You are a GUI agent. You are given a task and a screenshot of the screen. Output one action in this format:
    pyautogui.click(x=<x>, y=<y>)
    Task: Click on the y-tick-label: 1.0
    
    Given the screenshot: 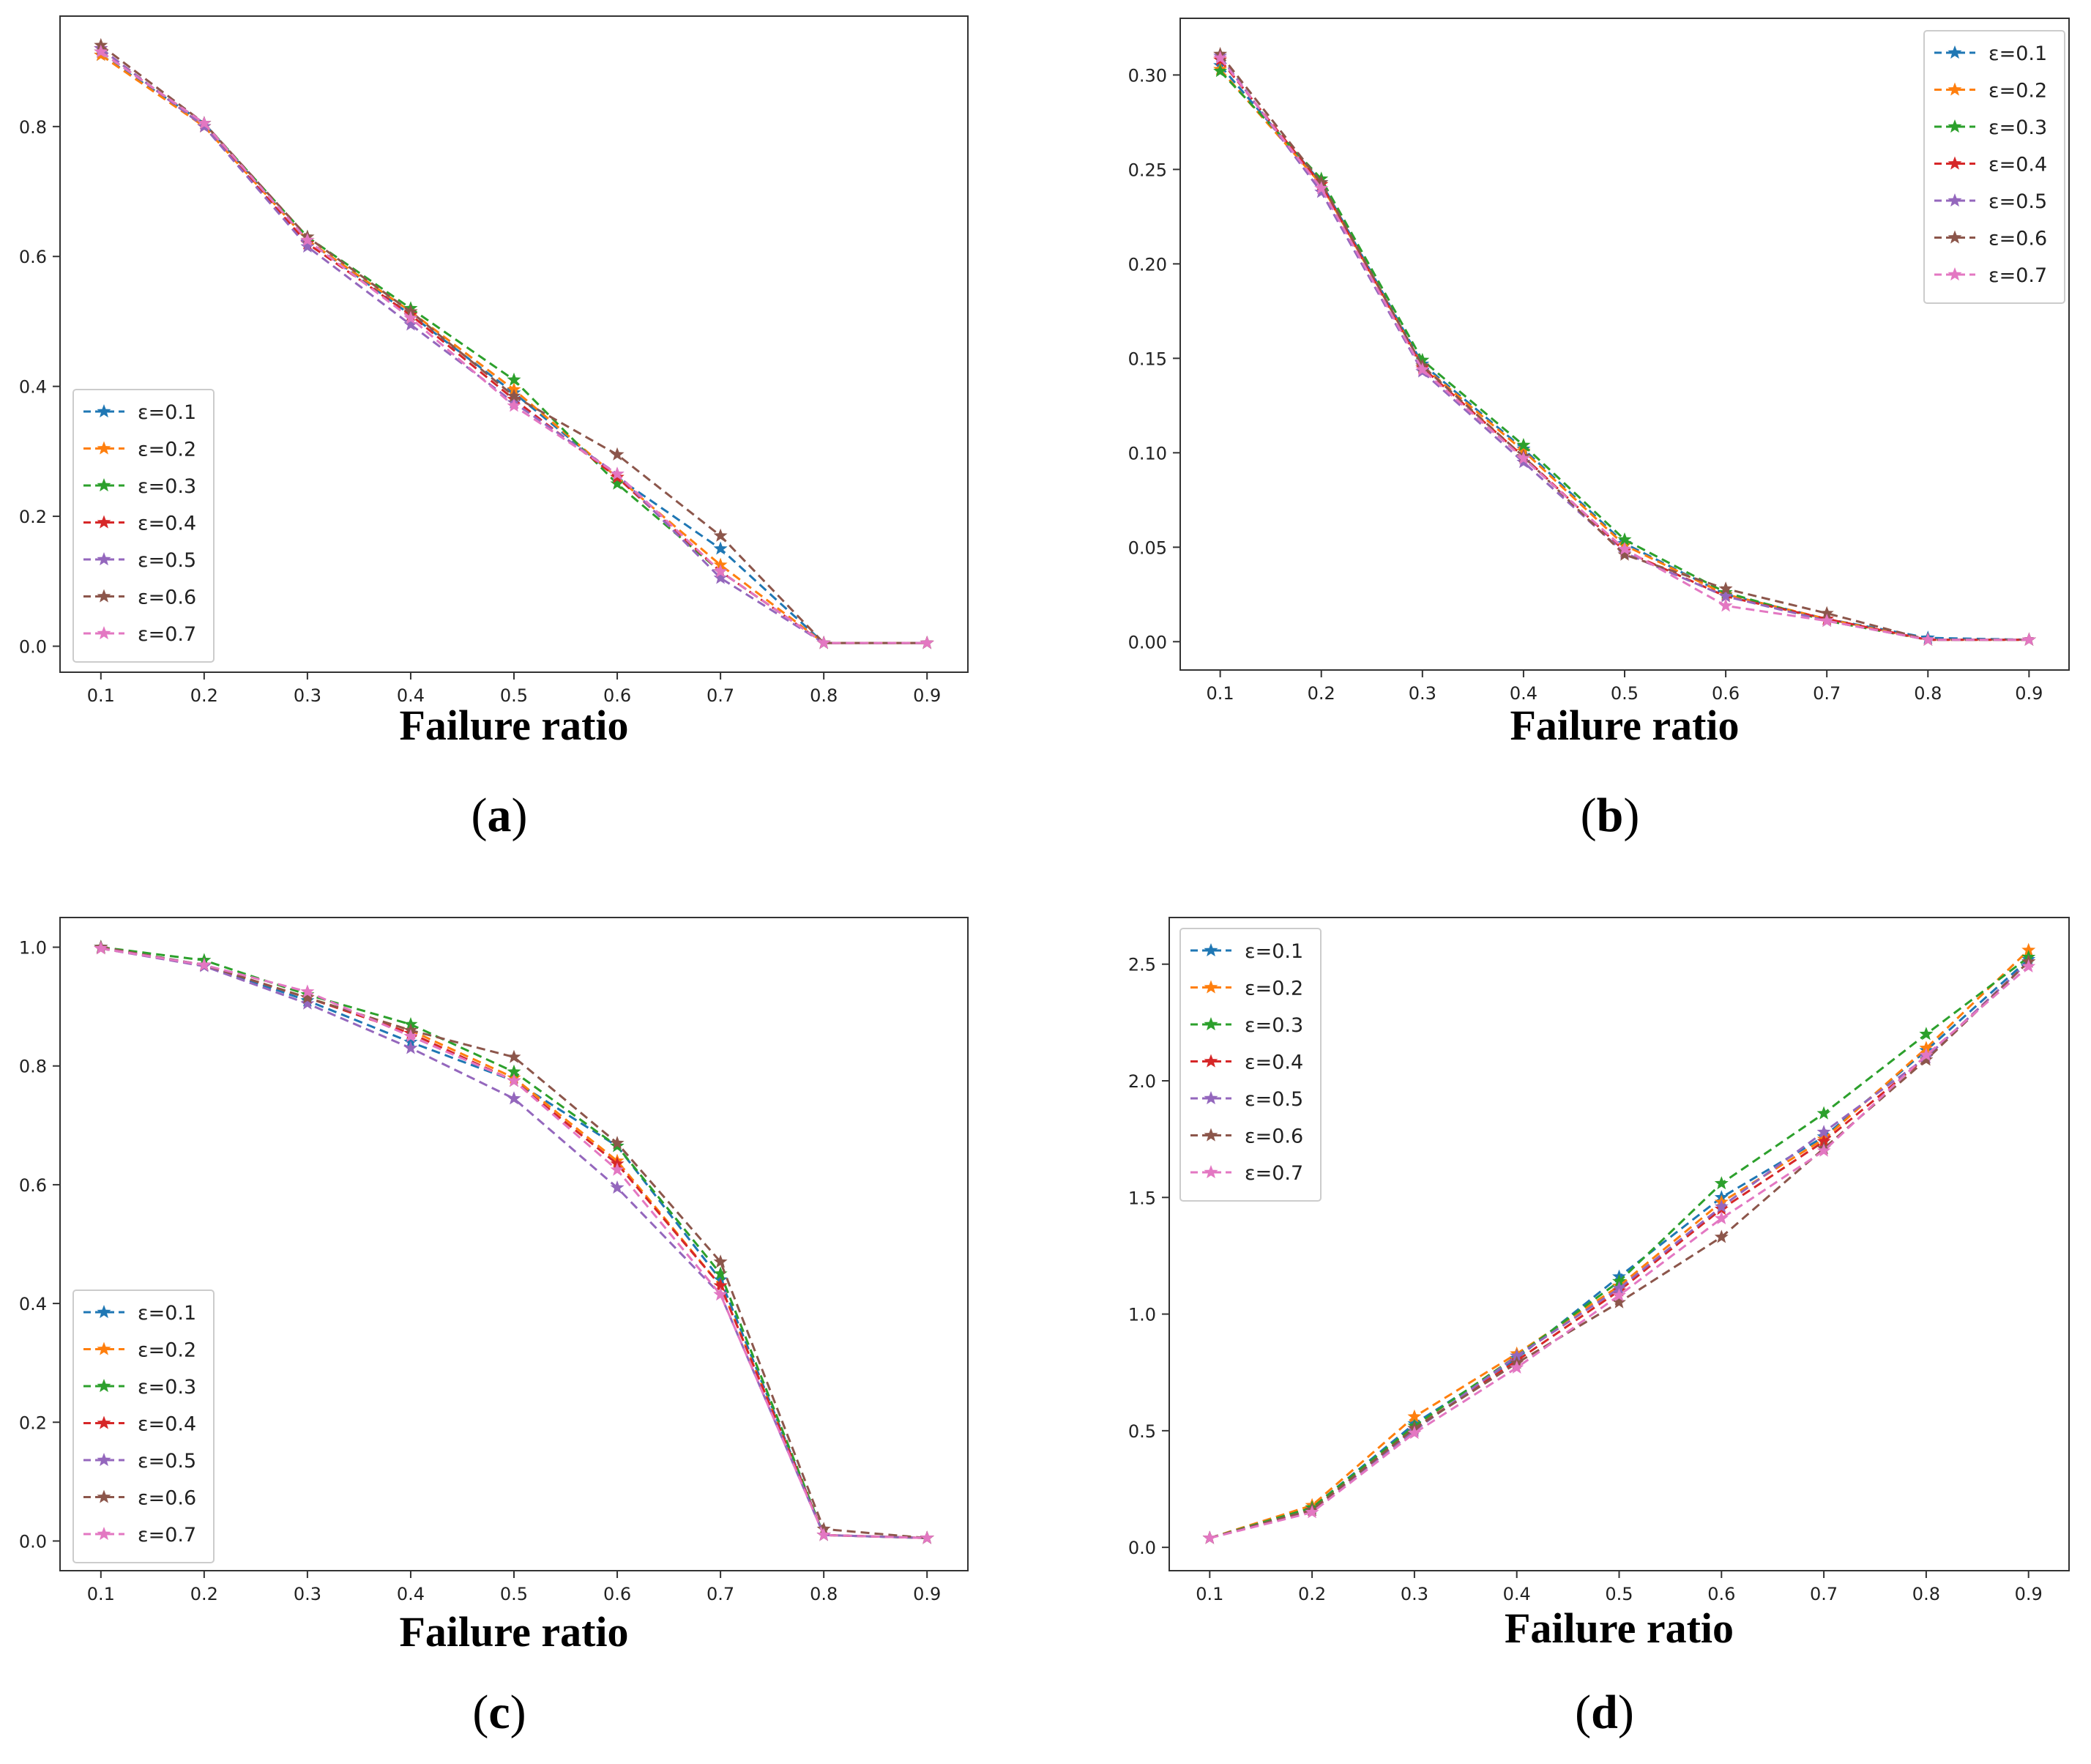 What is the action you would take?
    pyautogui.click(x=33, y=948)
    